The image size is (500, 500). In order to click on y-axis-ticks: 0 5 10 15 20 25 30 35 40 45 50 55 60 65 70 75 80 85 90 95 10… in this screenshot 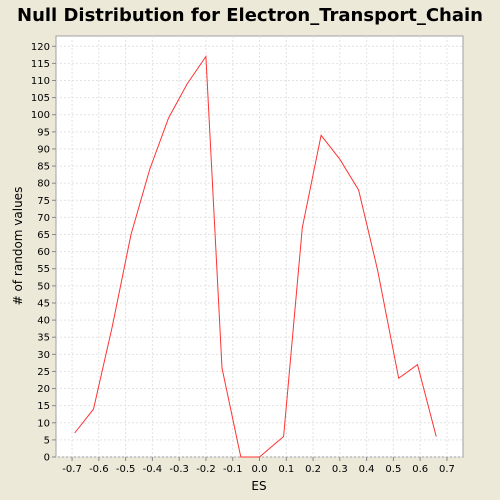, I will do `click(43, 253)`.